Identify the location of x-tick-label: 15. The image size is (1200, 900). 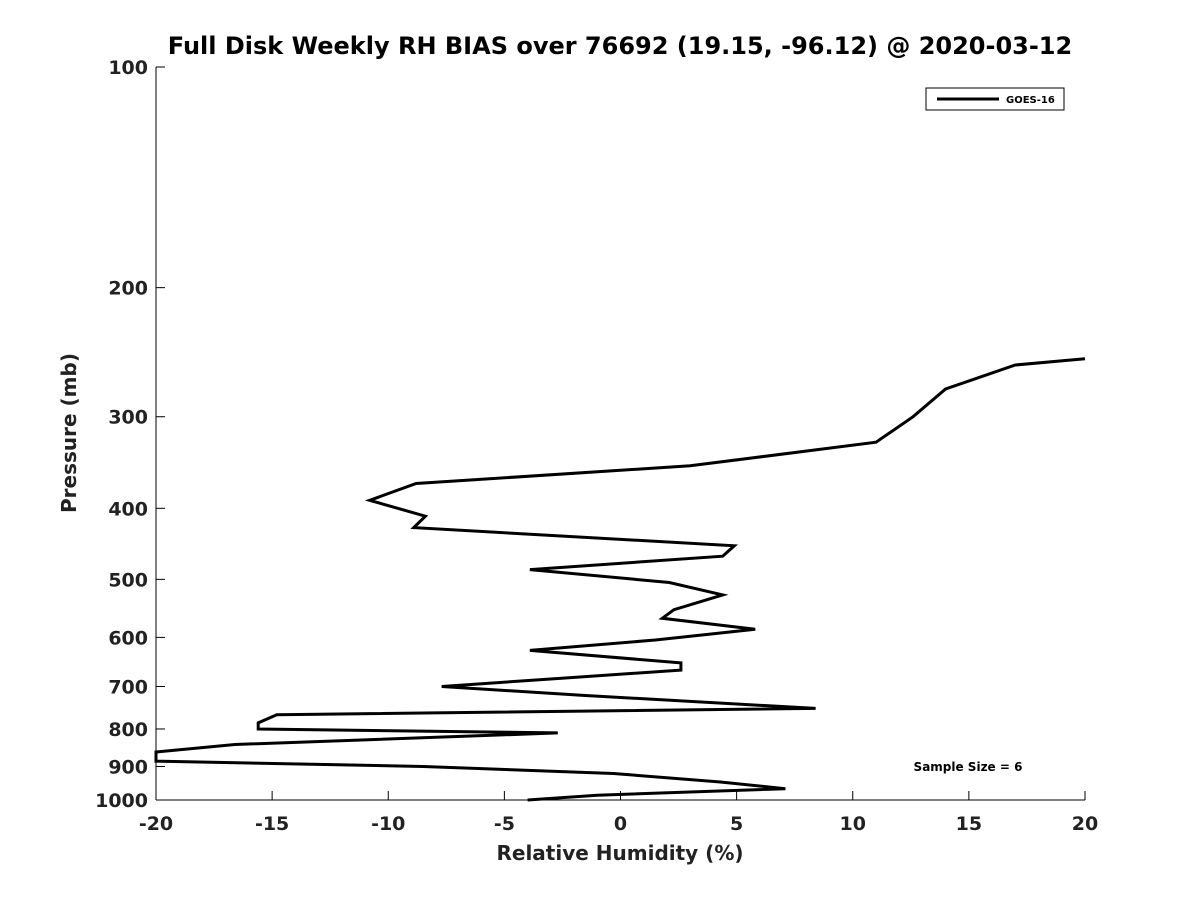
(969, 824).